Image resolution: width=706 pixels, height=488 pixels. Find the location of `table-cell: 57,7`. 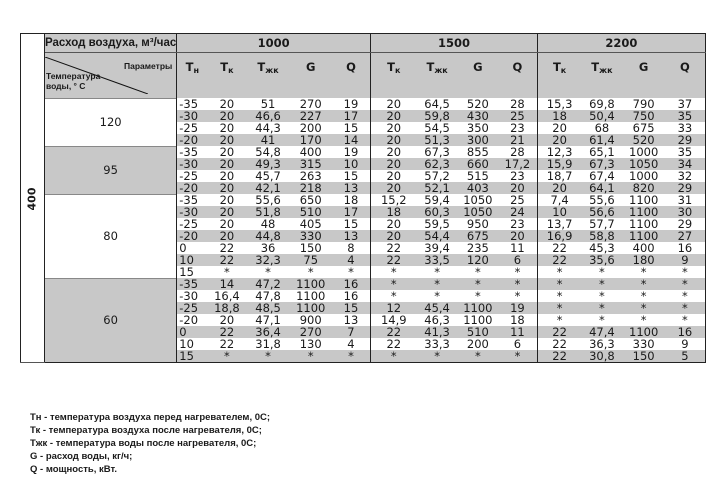

table-cell: 57,7 is located at coordinates (602, 224).